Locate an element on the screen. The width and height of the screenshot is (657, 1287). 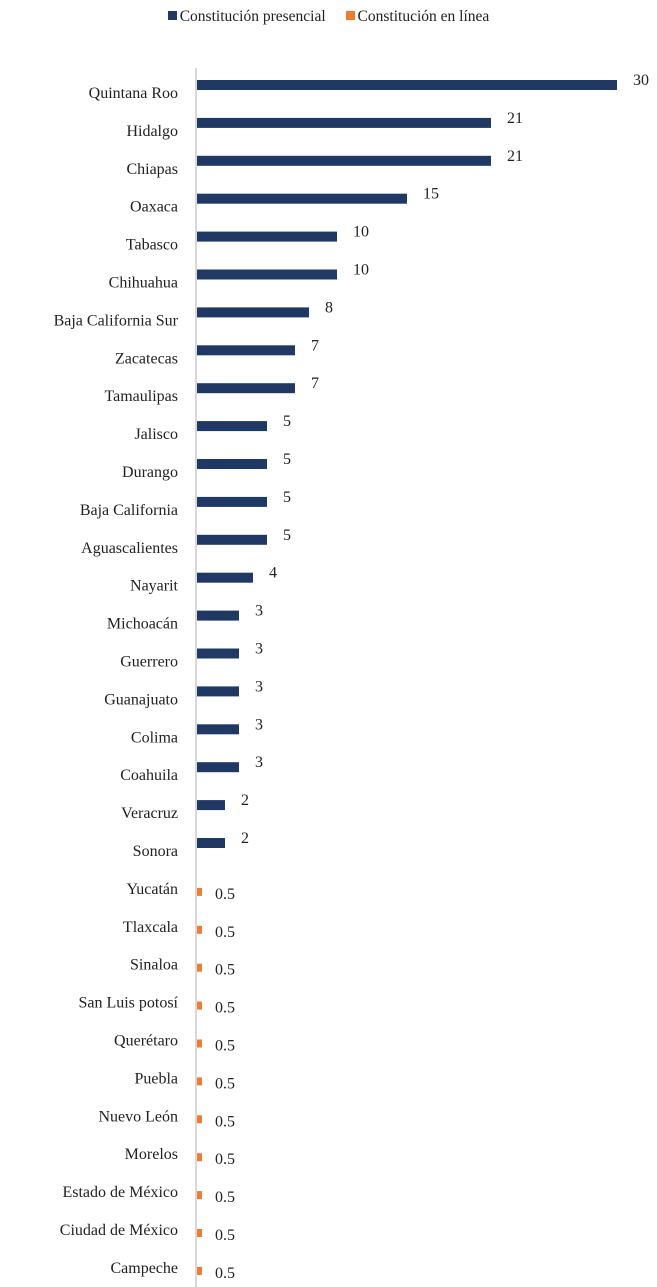
legend-label-presencial: Constitución presencial is located at coordinates (252, 16).